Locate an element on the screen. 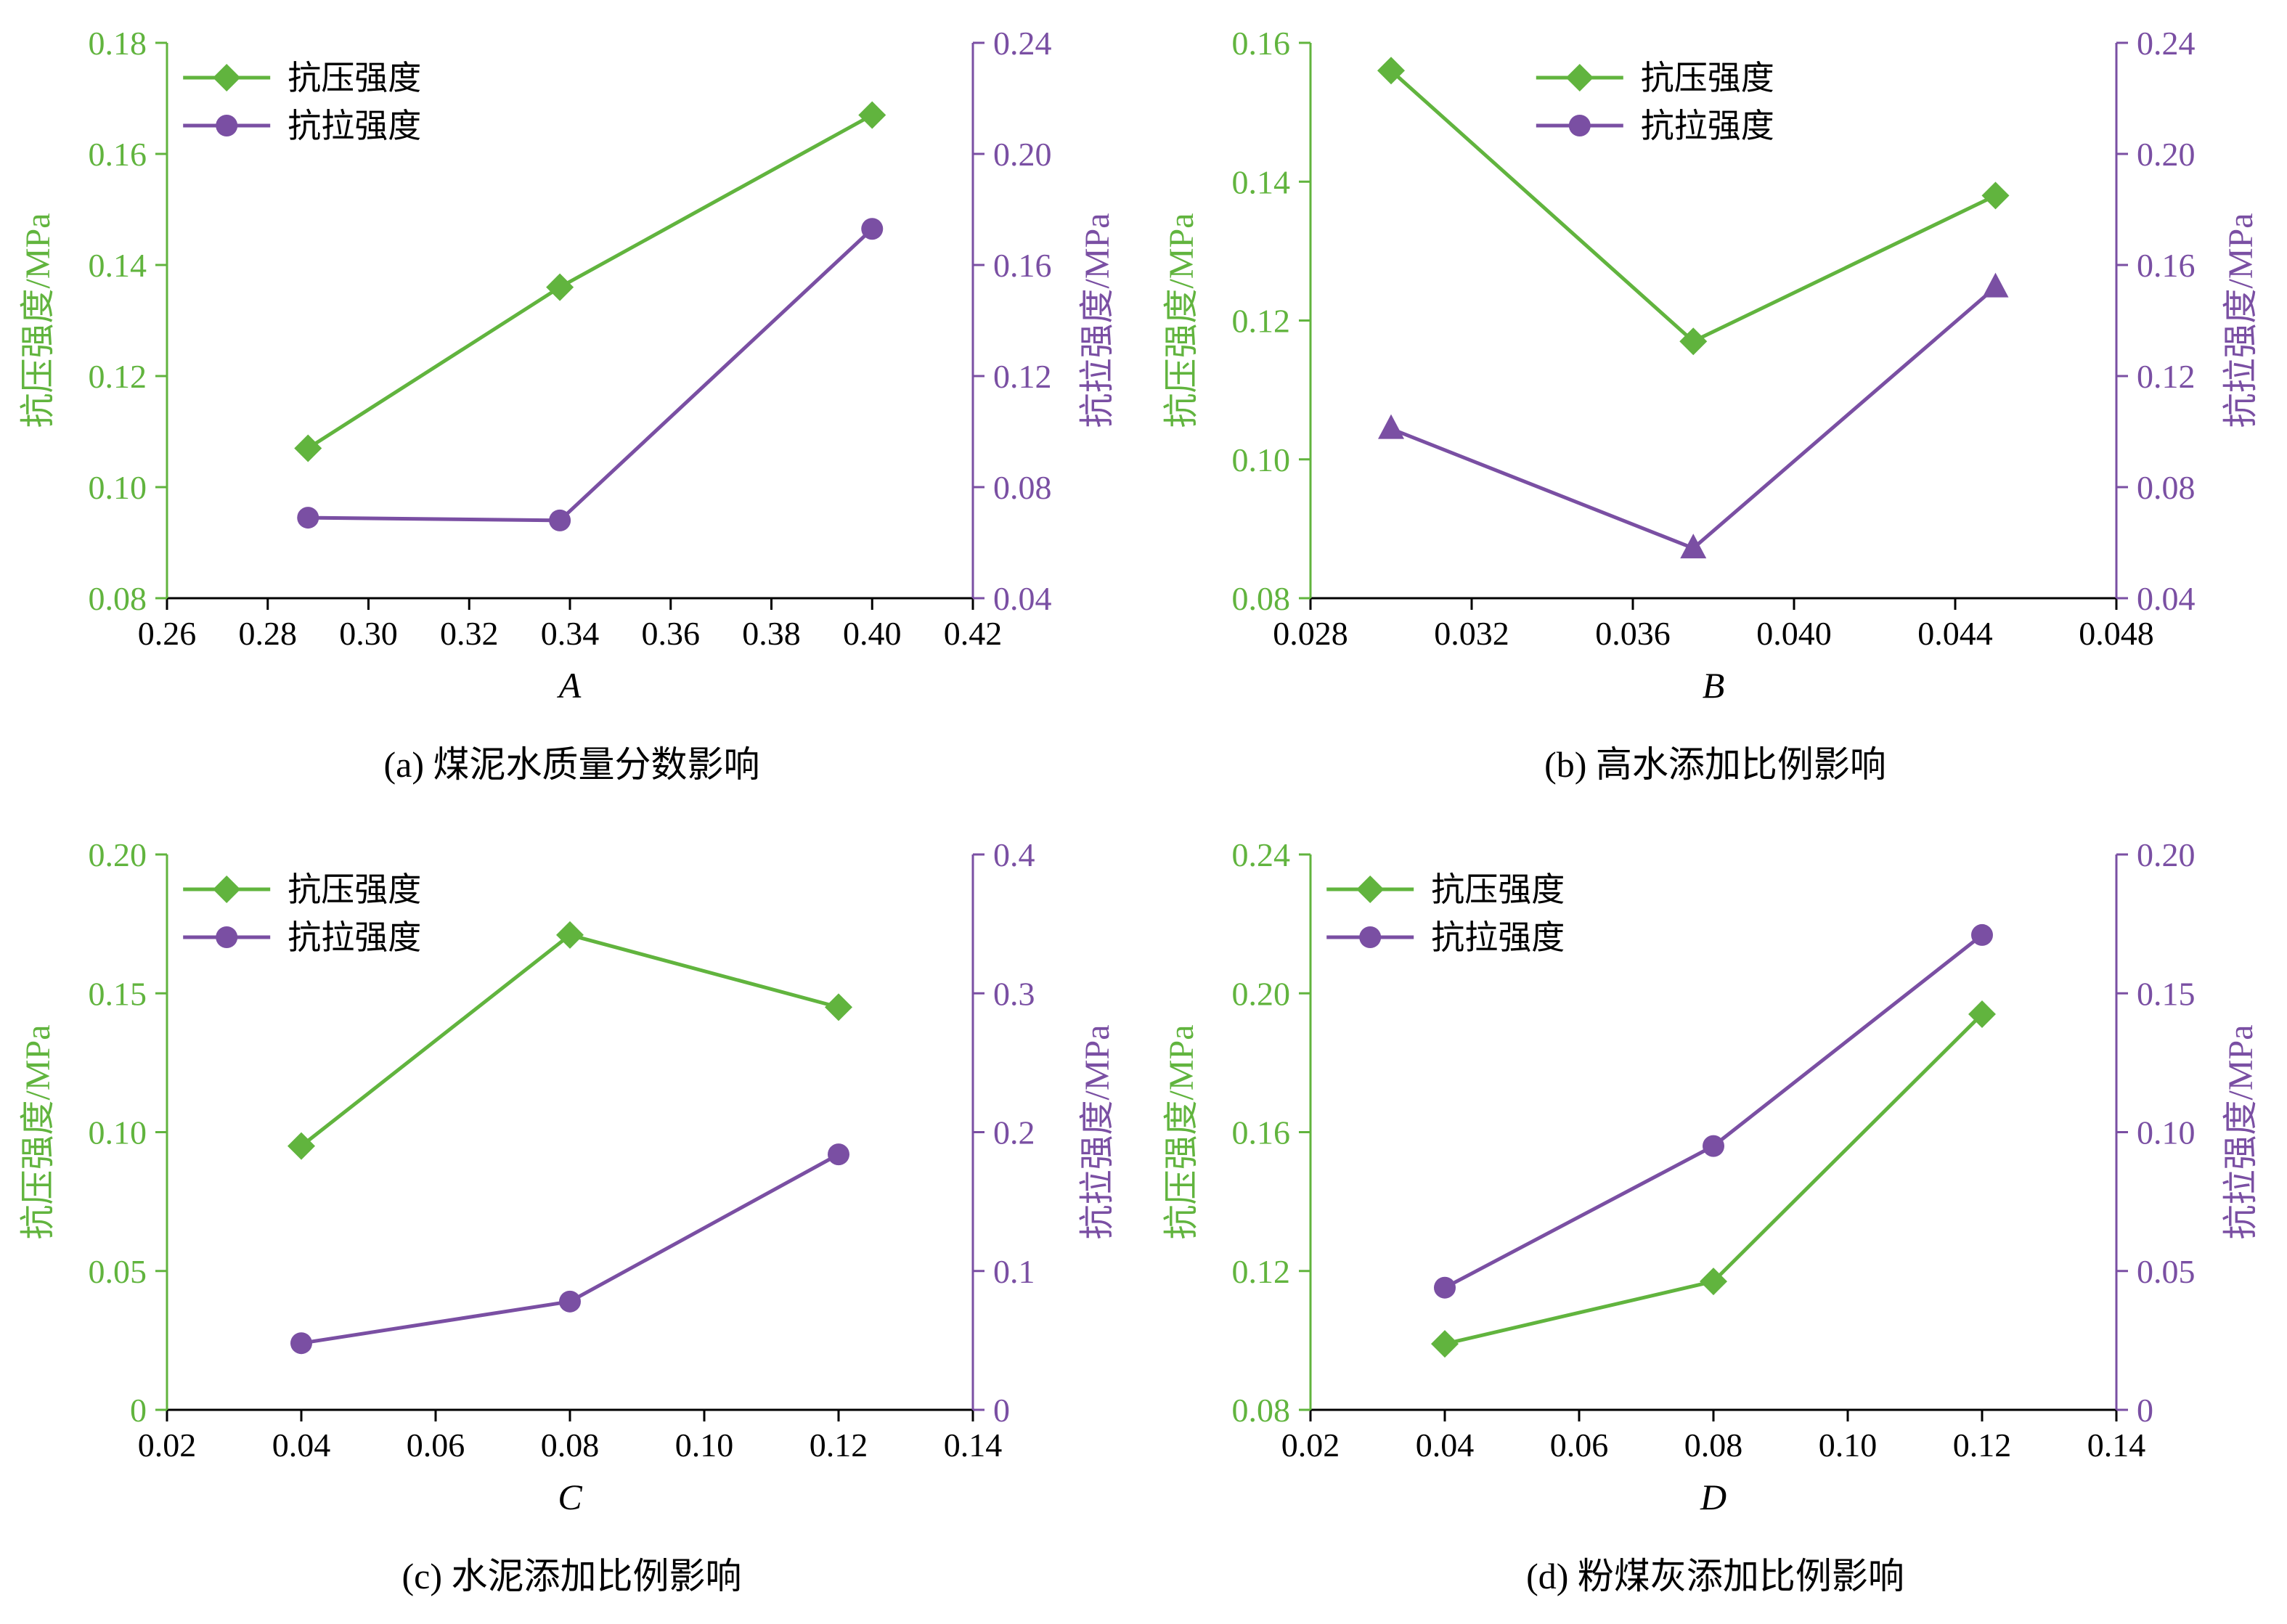  right-y-tick-label: 0.10 is located at coordinates (2166, 1133).